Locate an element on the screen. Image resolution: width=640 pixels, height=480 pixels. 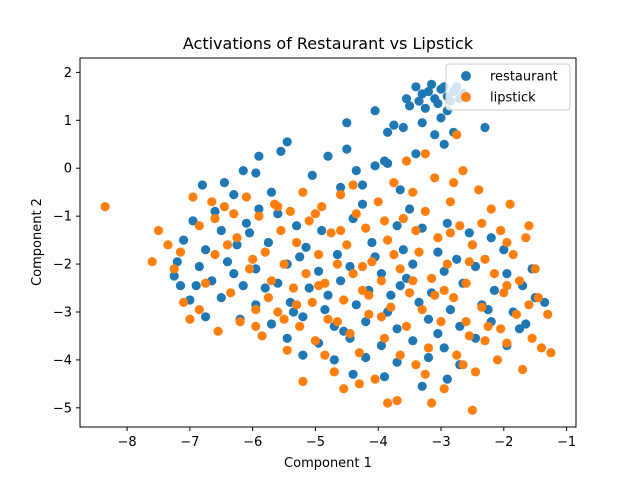
y-axis-title: Component 2 is located at coordinates (37, 242).